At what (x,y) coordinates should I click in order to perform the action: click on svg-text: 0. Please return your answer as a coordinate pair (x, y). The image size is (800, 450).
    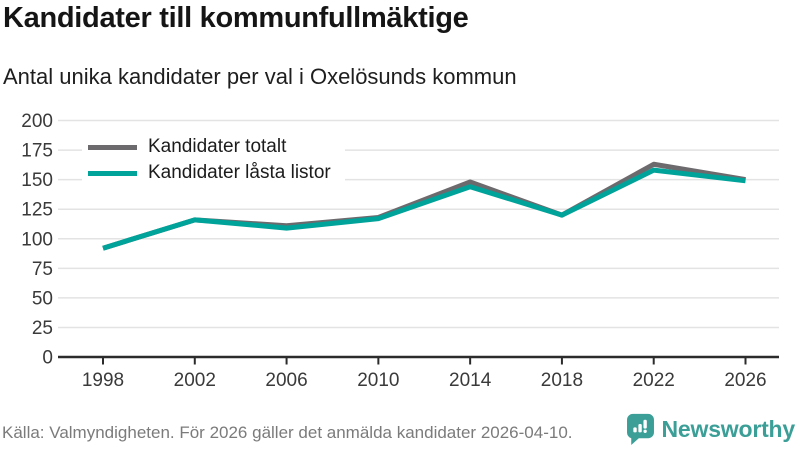
    Looking at the image, I should click on (47, 358).